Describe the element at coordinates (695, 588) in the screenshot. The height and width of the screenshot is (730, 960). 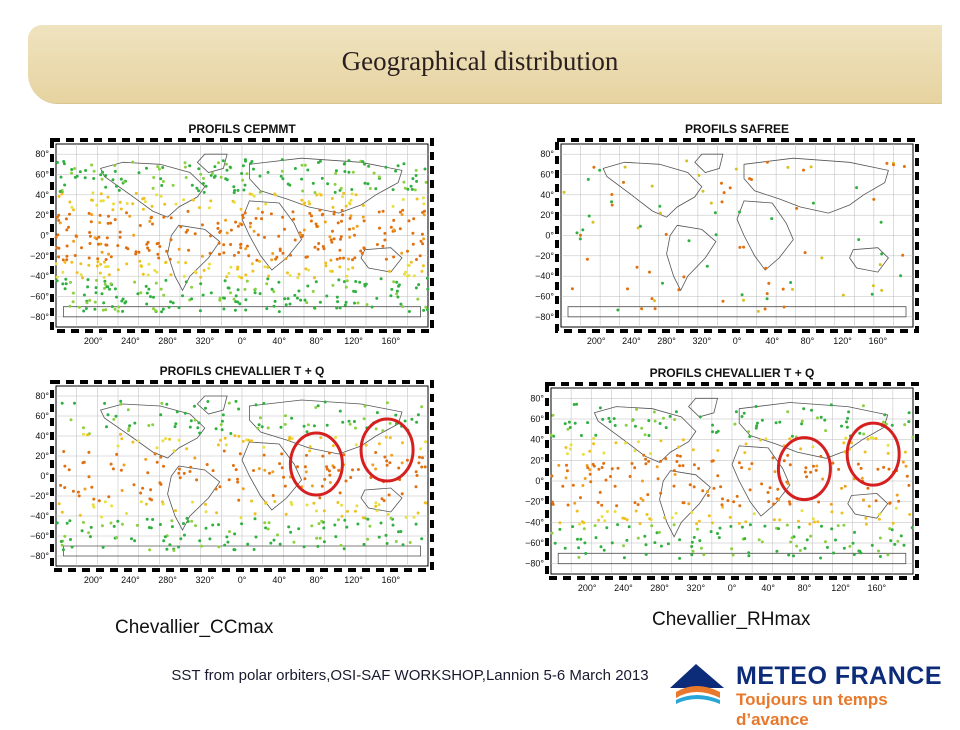
I see `x-tick-label: 320°` at that location.